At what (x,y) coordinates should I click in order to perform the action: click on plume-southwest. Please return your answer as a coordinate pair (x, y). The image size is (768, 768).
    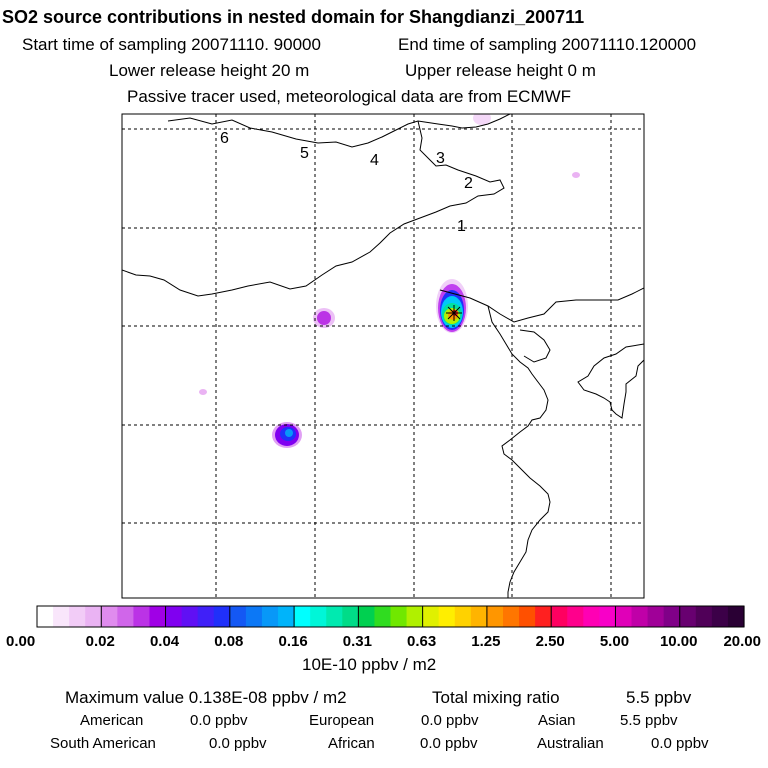
    Looking at the image, I should click on (287, 435).